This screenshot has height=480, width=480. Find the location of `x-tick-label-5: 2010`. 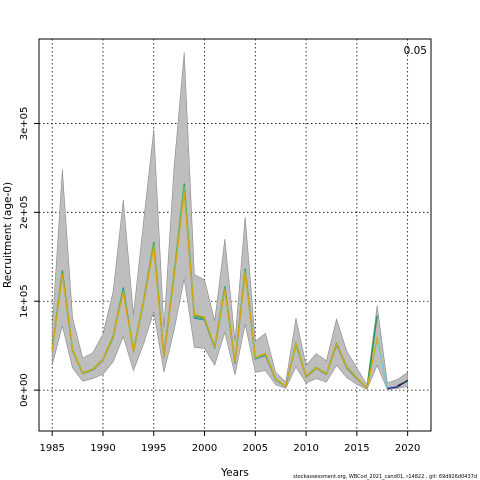

x-tick-label-5: 2010 is located at coordinates (305, 448).